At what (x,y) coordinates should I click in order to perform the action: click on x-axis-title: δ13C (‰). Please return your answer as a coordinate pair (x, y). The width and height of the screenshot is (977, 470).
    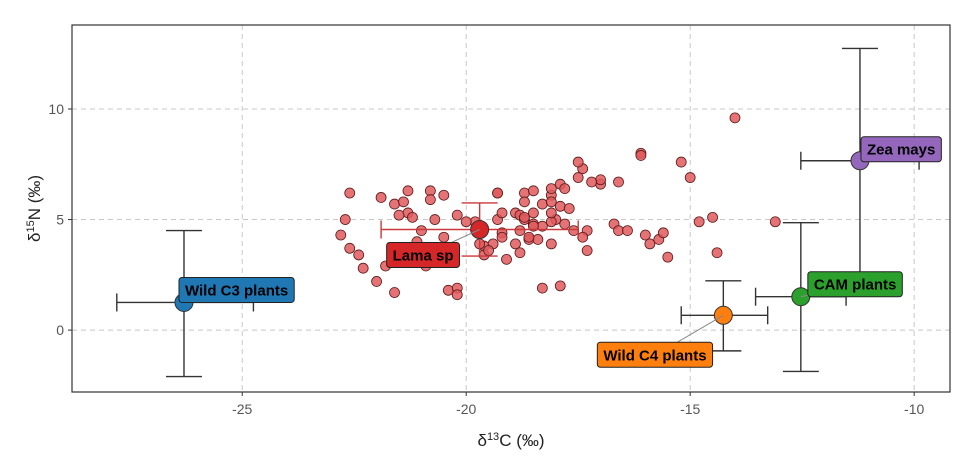
    Looking at the image, I should click on (510, 440).